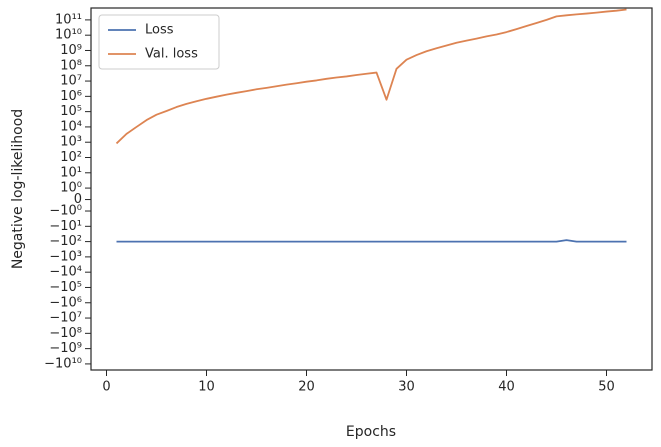  What do you see at coordinates (65, 241) in the screenshot?
I see `y-tick-label: −10²` at bounding box center [65, 241].